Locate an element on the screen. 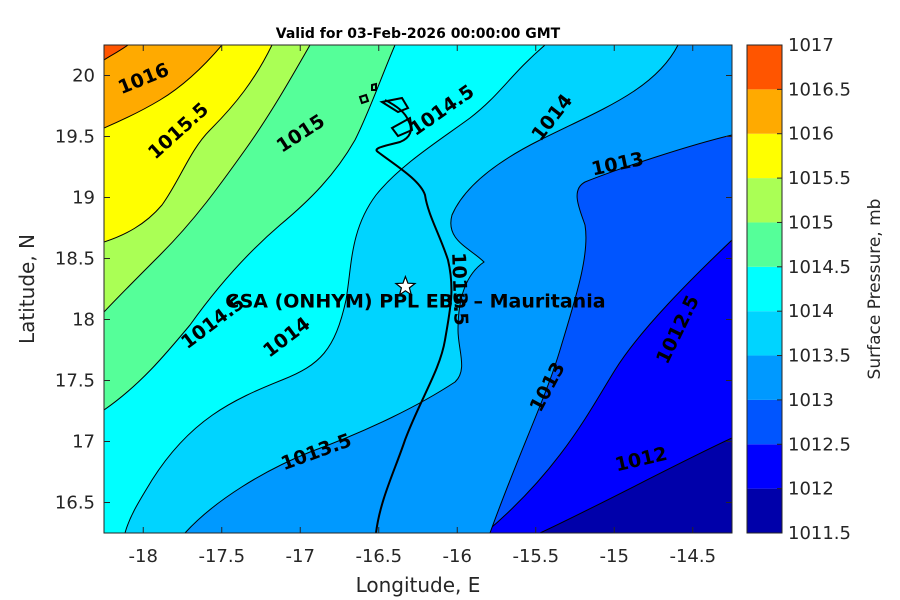 The image size is (900, 600). colorbar-tick-label: 1017 is located at coordinates (811, 45).